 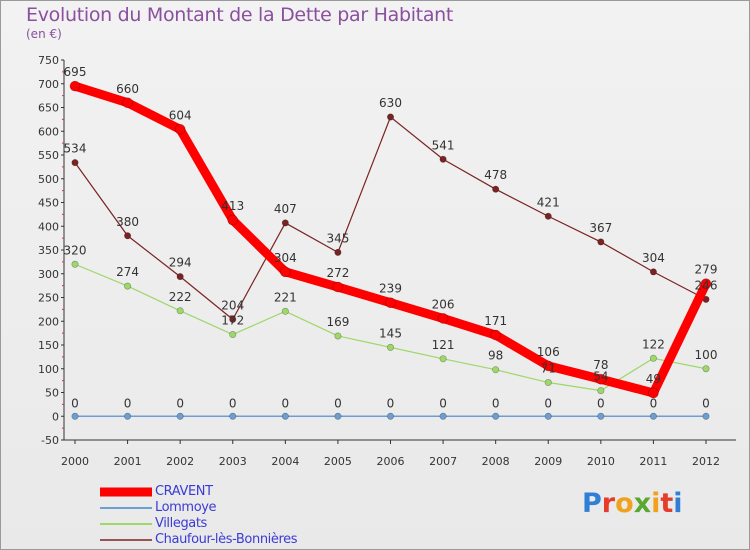 I want to click on data-label: 320, so click(x=75, y=250).